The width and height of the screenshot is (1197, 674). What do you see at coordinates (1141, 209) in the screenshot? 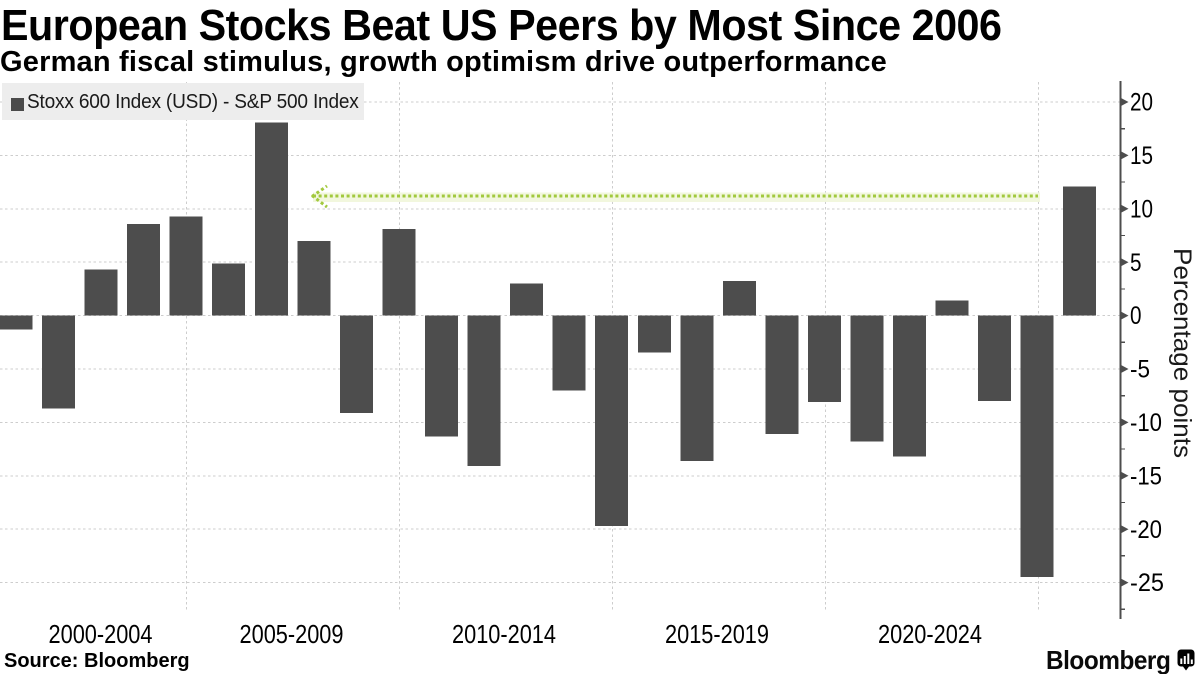
I see `svg-text: 10` at bounding box center [1141, 209].